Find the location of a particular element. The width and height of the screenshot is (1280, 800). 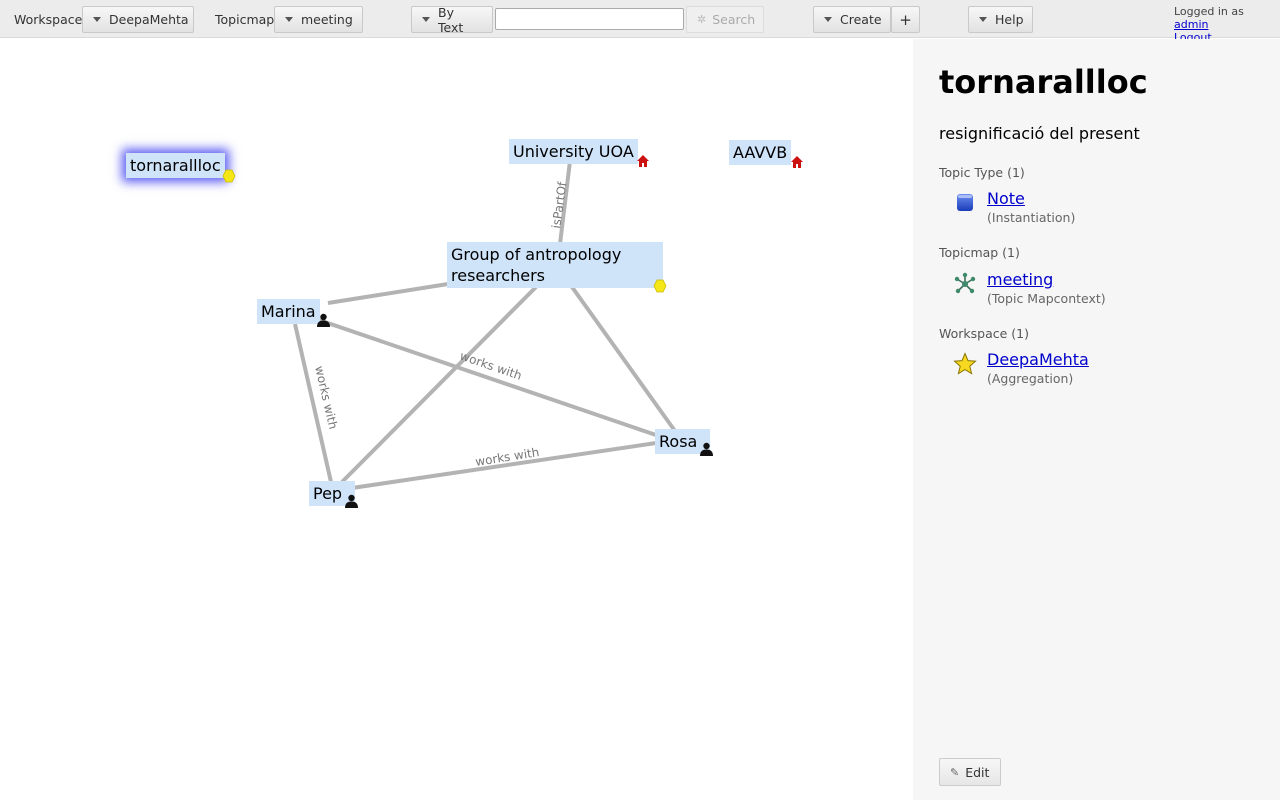

topic-label: AAVVB is located at coordinates (760, 152).